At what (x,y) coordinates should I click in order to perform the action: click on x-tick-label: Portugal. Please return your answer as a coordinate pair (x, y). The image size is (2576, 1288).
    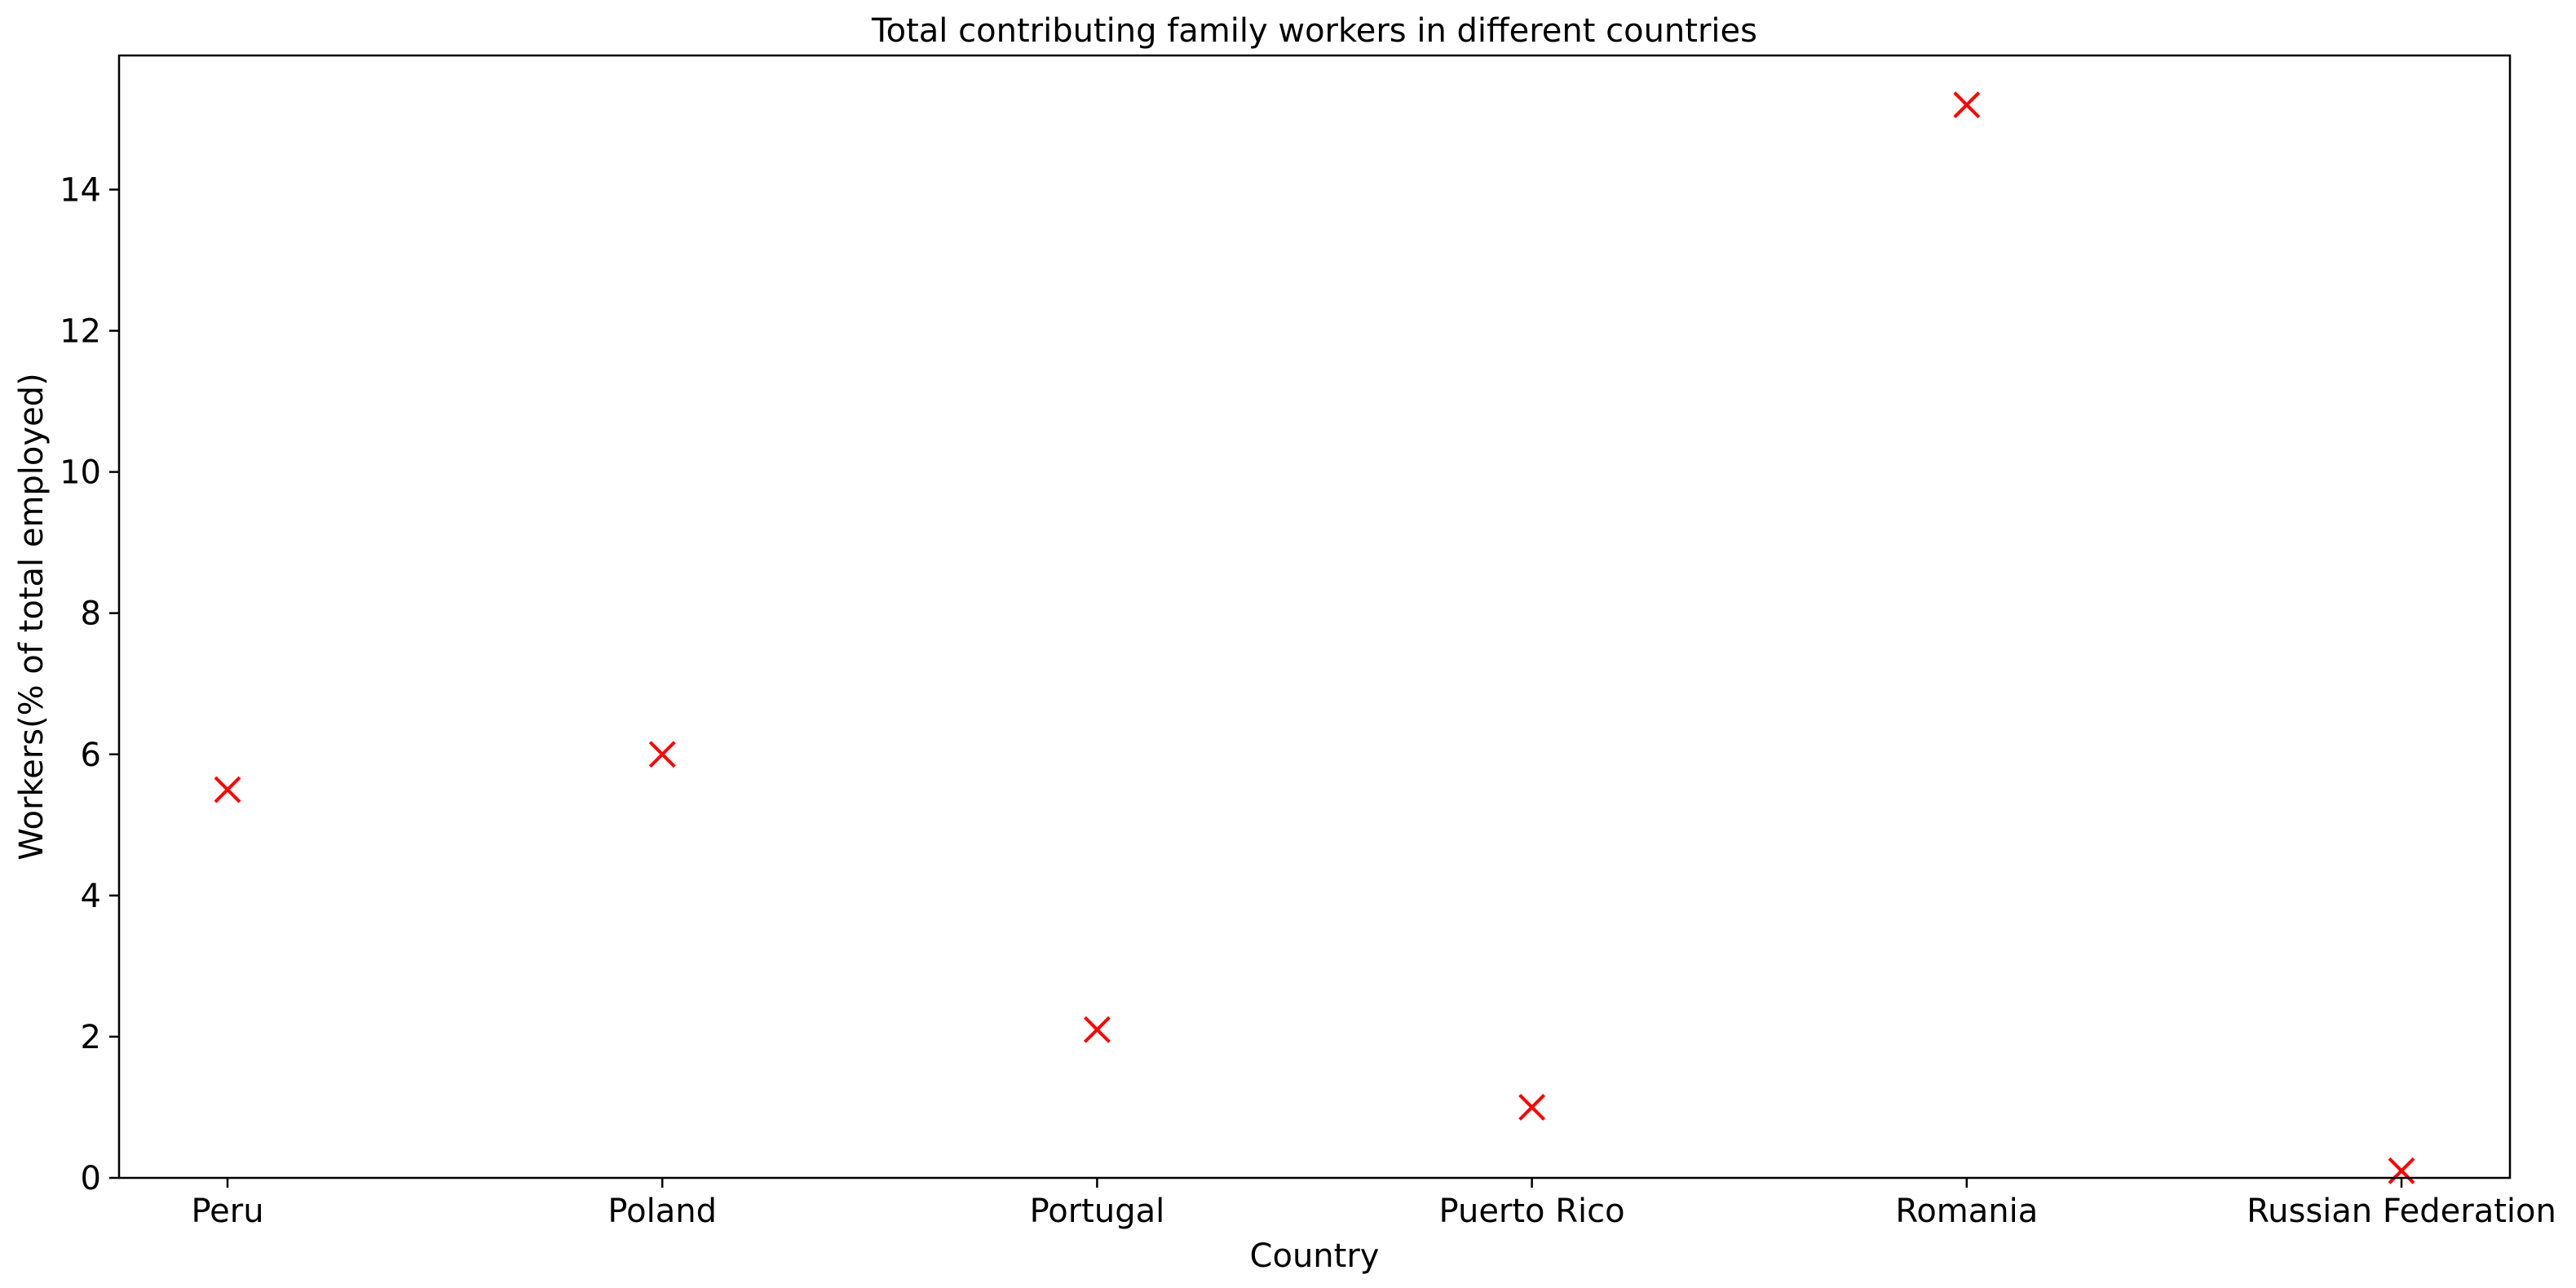
    Looking at the image, I should click on (1097, 1211).